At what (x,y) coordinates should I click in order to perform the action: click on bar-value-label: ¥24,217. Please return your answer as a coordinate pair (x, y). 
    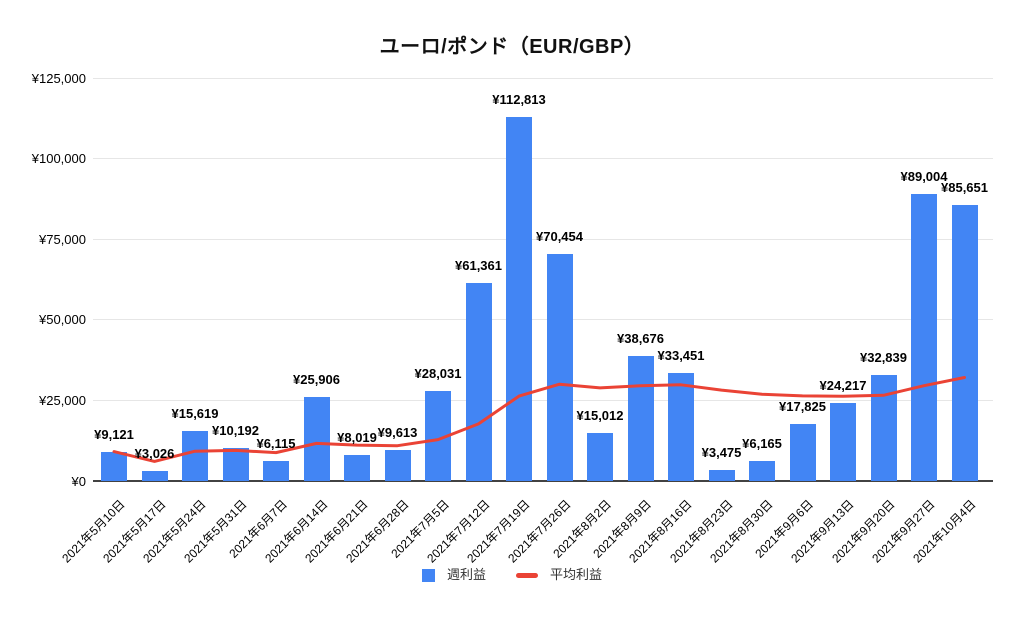
    Looking at the image, I should click on (843, 385).